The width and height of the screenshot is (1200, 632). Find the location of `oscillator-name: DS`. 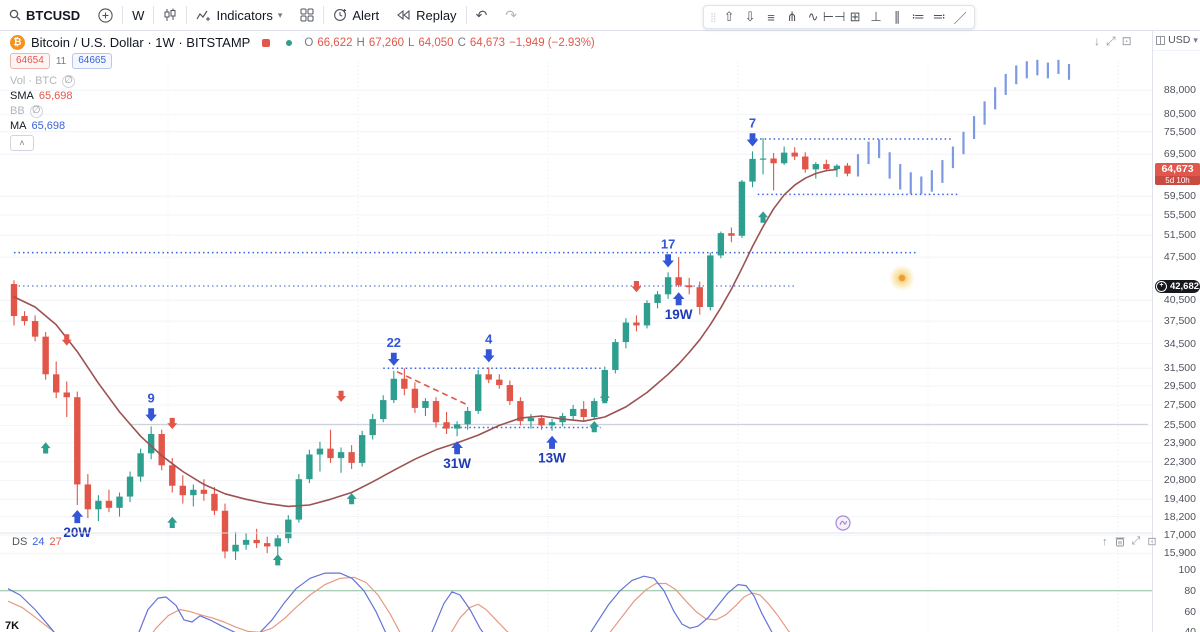

oscillator-name: DS is located at coordinates (20, 542).